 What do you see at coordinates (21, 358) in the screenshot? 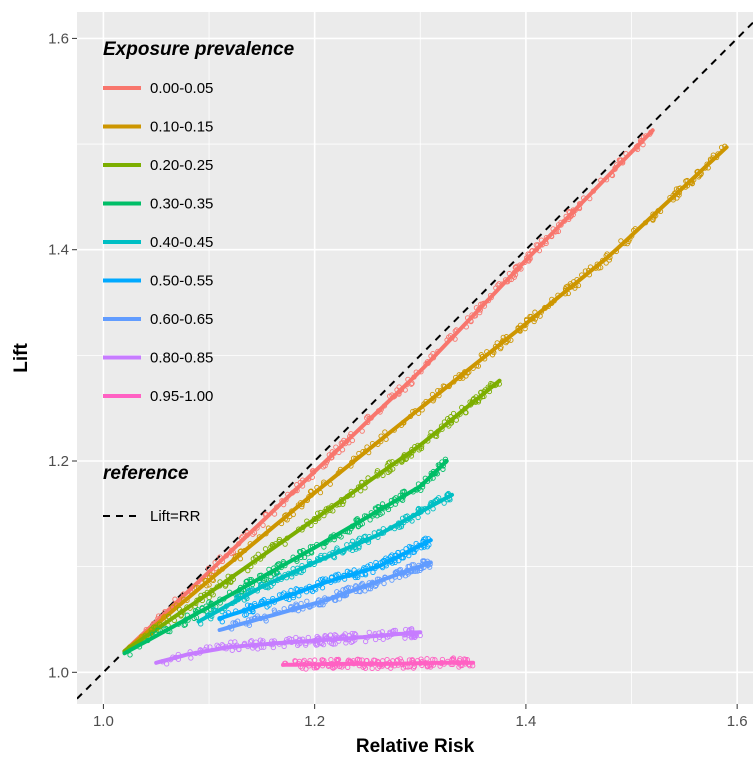
I see `y-axis-title: Lift` at bounding box center [21, 358].